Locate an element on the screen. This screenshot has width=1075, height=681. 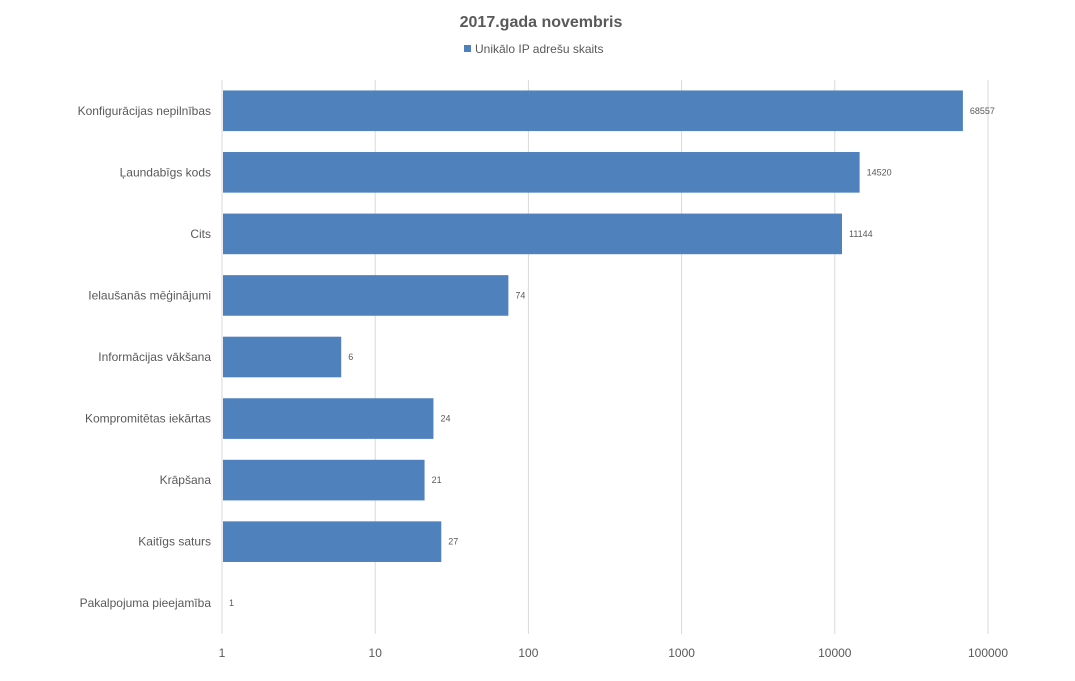
category-label: Ļaundabīgs kods is located at coordinates (165, 172).